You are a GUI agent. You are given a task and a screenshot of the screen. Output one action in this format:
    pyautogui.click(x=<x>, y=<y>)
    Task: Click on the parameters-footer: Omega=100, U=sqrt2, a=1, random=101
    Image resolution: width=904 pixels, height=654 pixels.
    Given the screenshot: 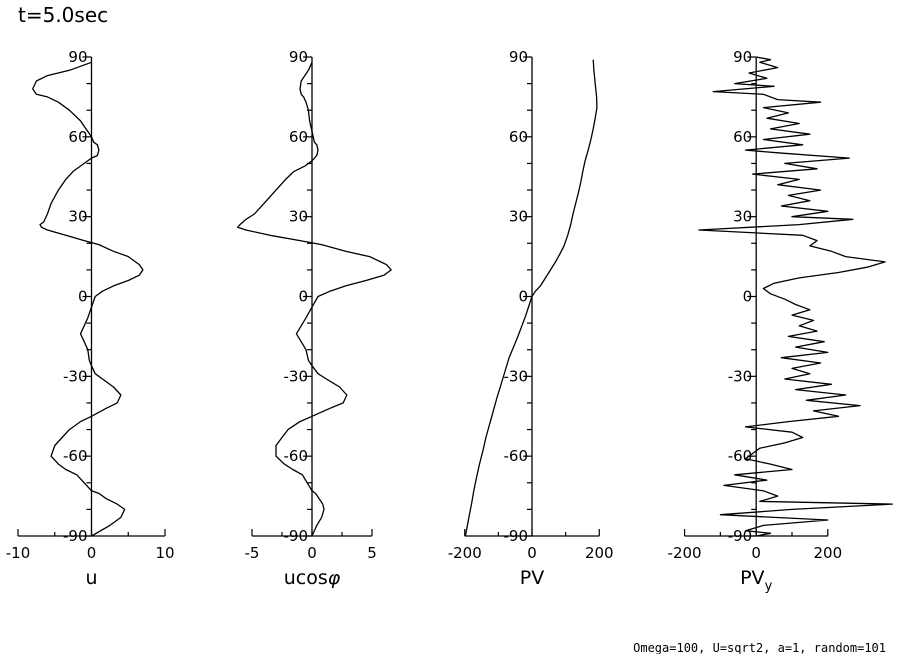 What is the action you would take?
    pyautogui.click(x=759, y=647)
    